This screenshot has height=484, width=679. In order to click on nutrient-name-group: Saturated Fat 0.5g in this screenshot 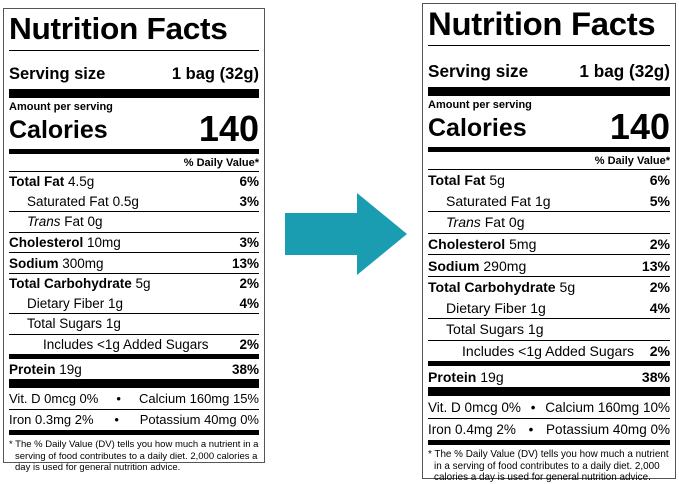, I will do `click(74, 201)`.